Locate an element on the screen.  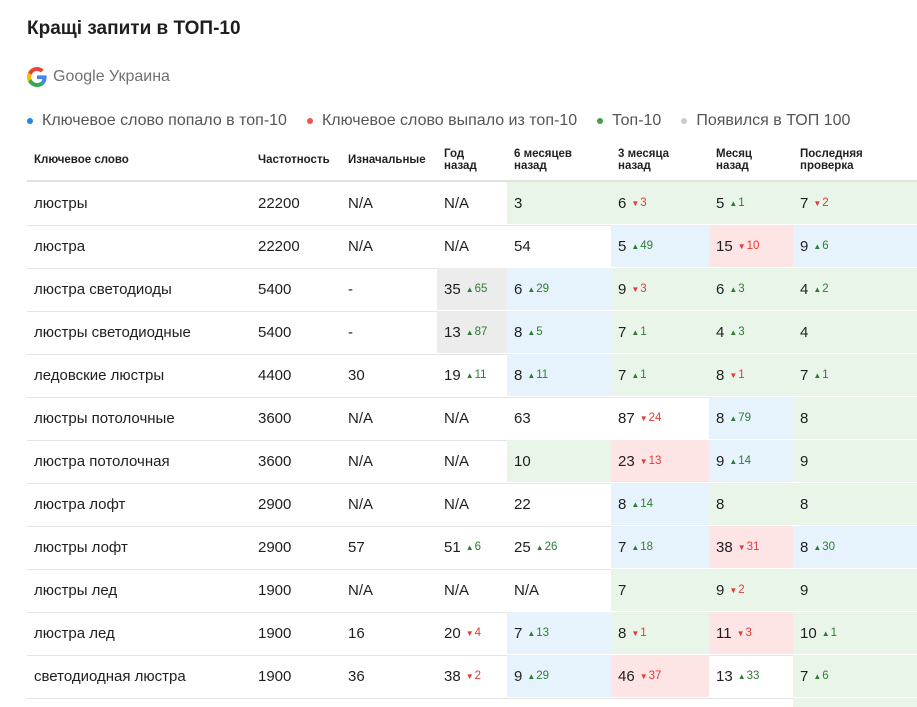
keyword-text: люстры лед is located at coordinates (76, 590).